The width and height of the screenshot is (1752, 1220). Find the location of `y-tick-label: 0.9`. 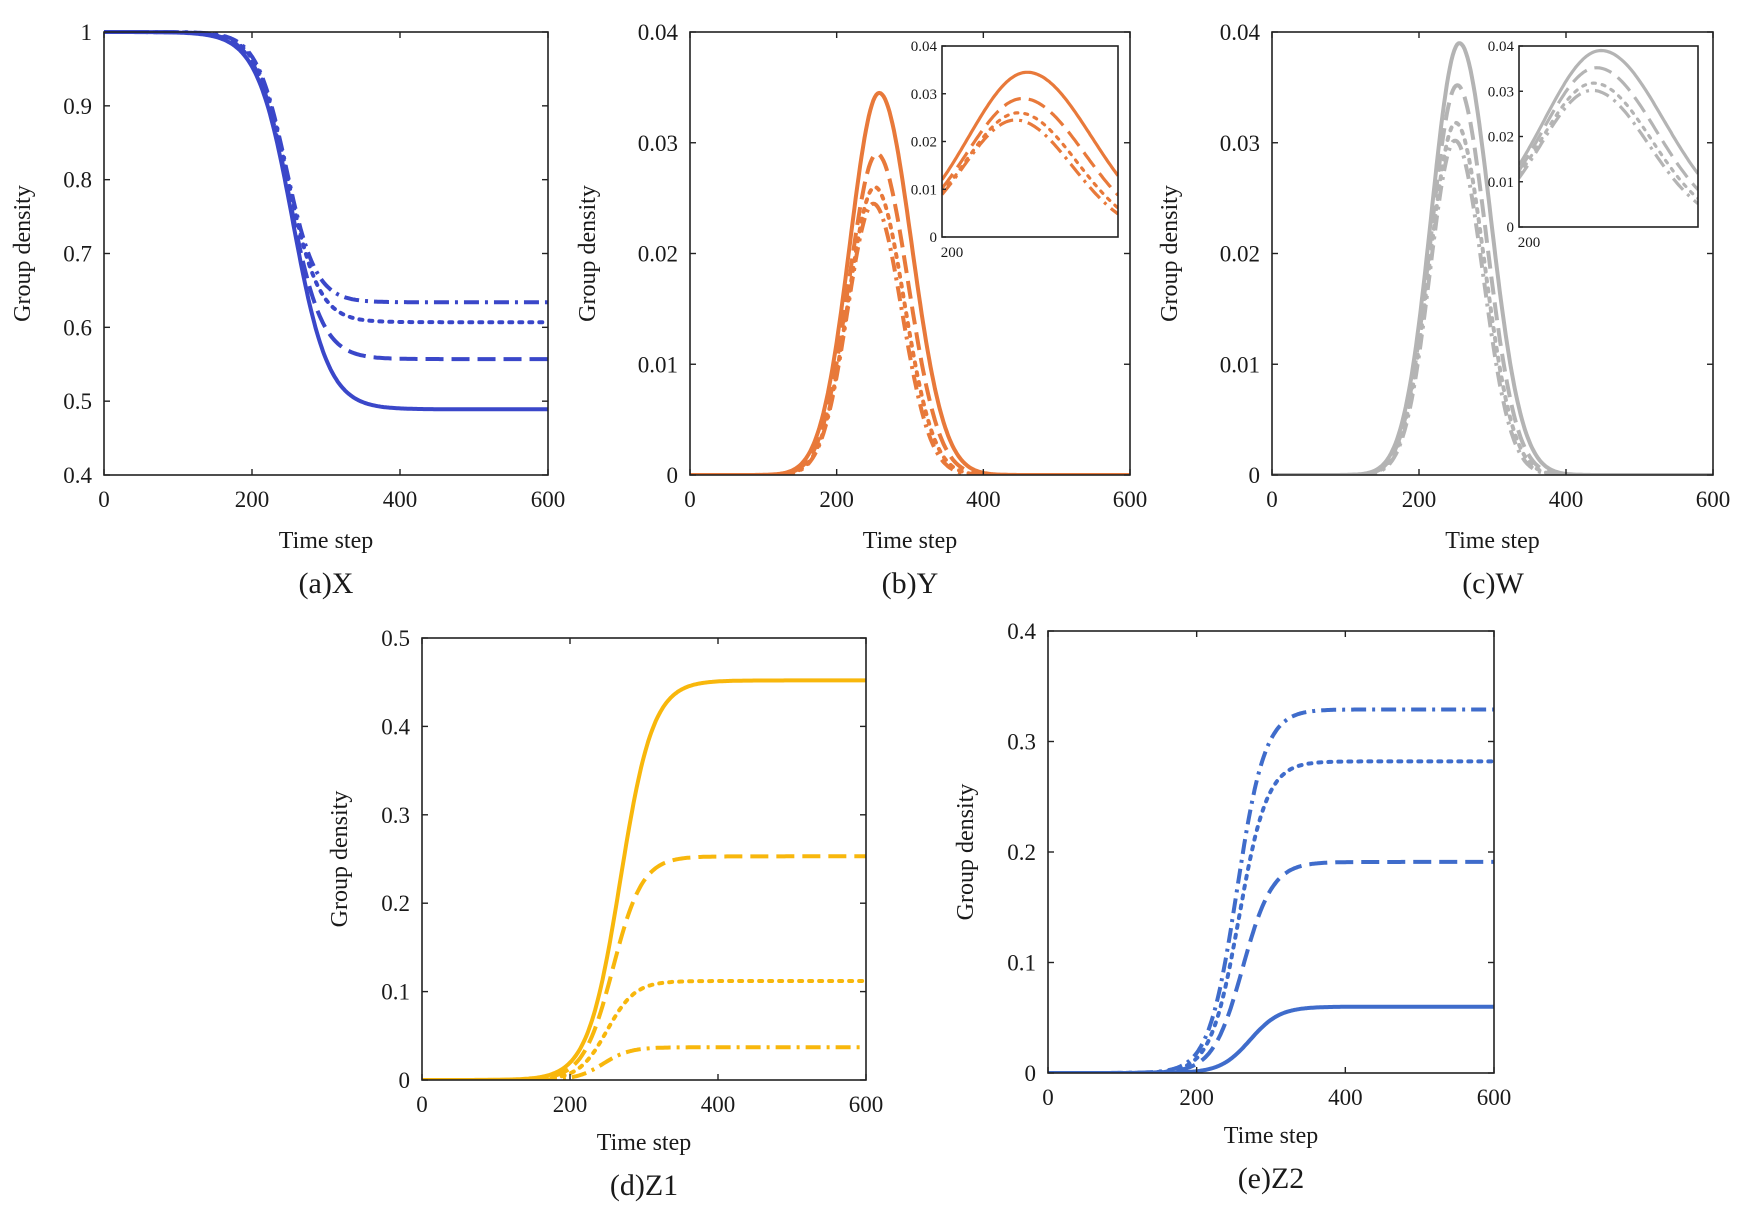

y-tick-label: 0.9 is located at coordinates (77, 106).